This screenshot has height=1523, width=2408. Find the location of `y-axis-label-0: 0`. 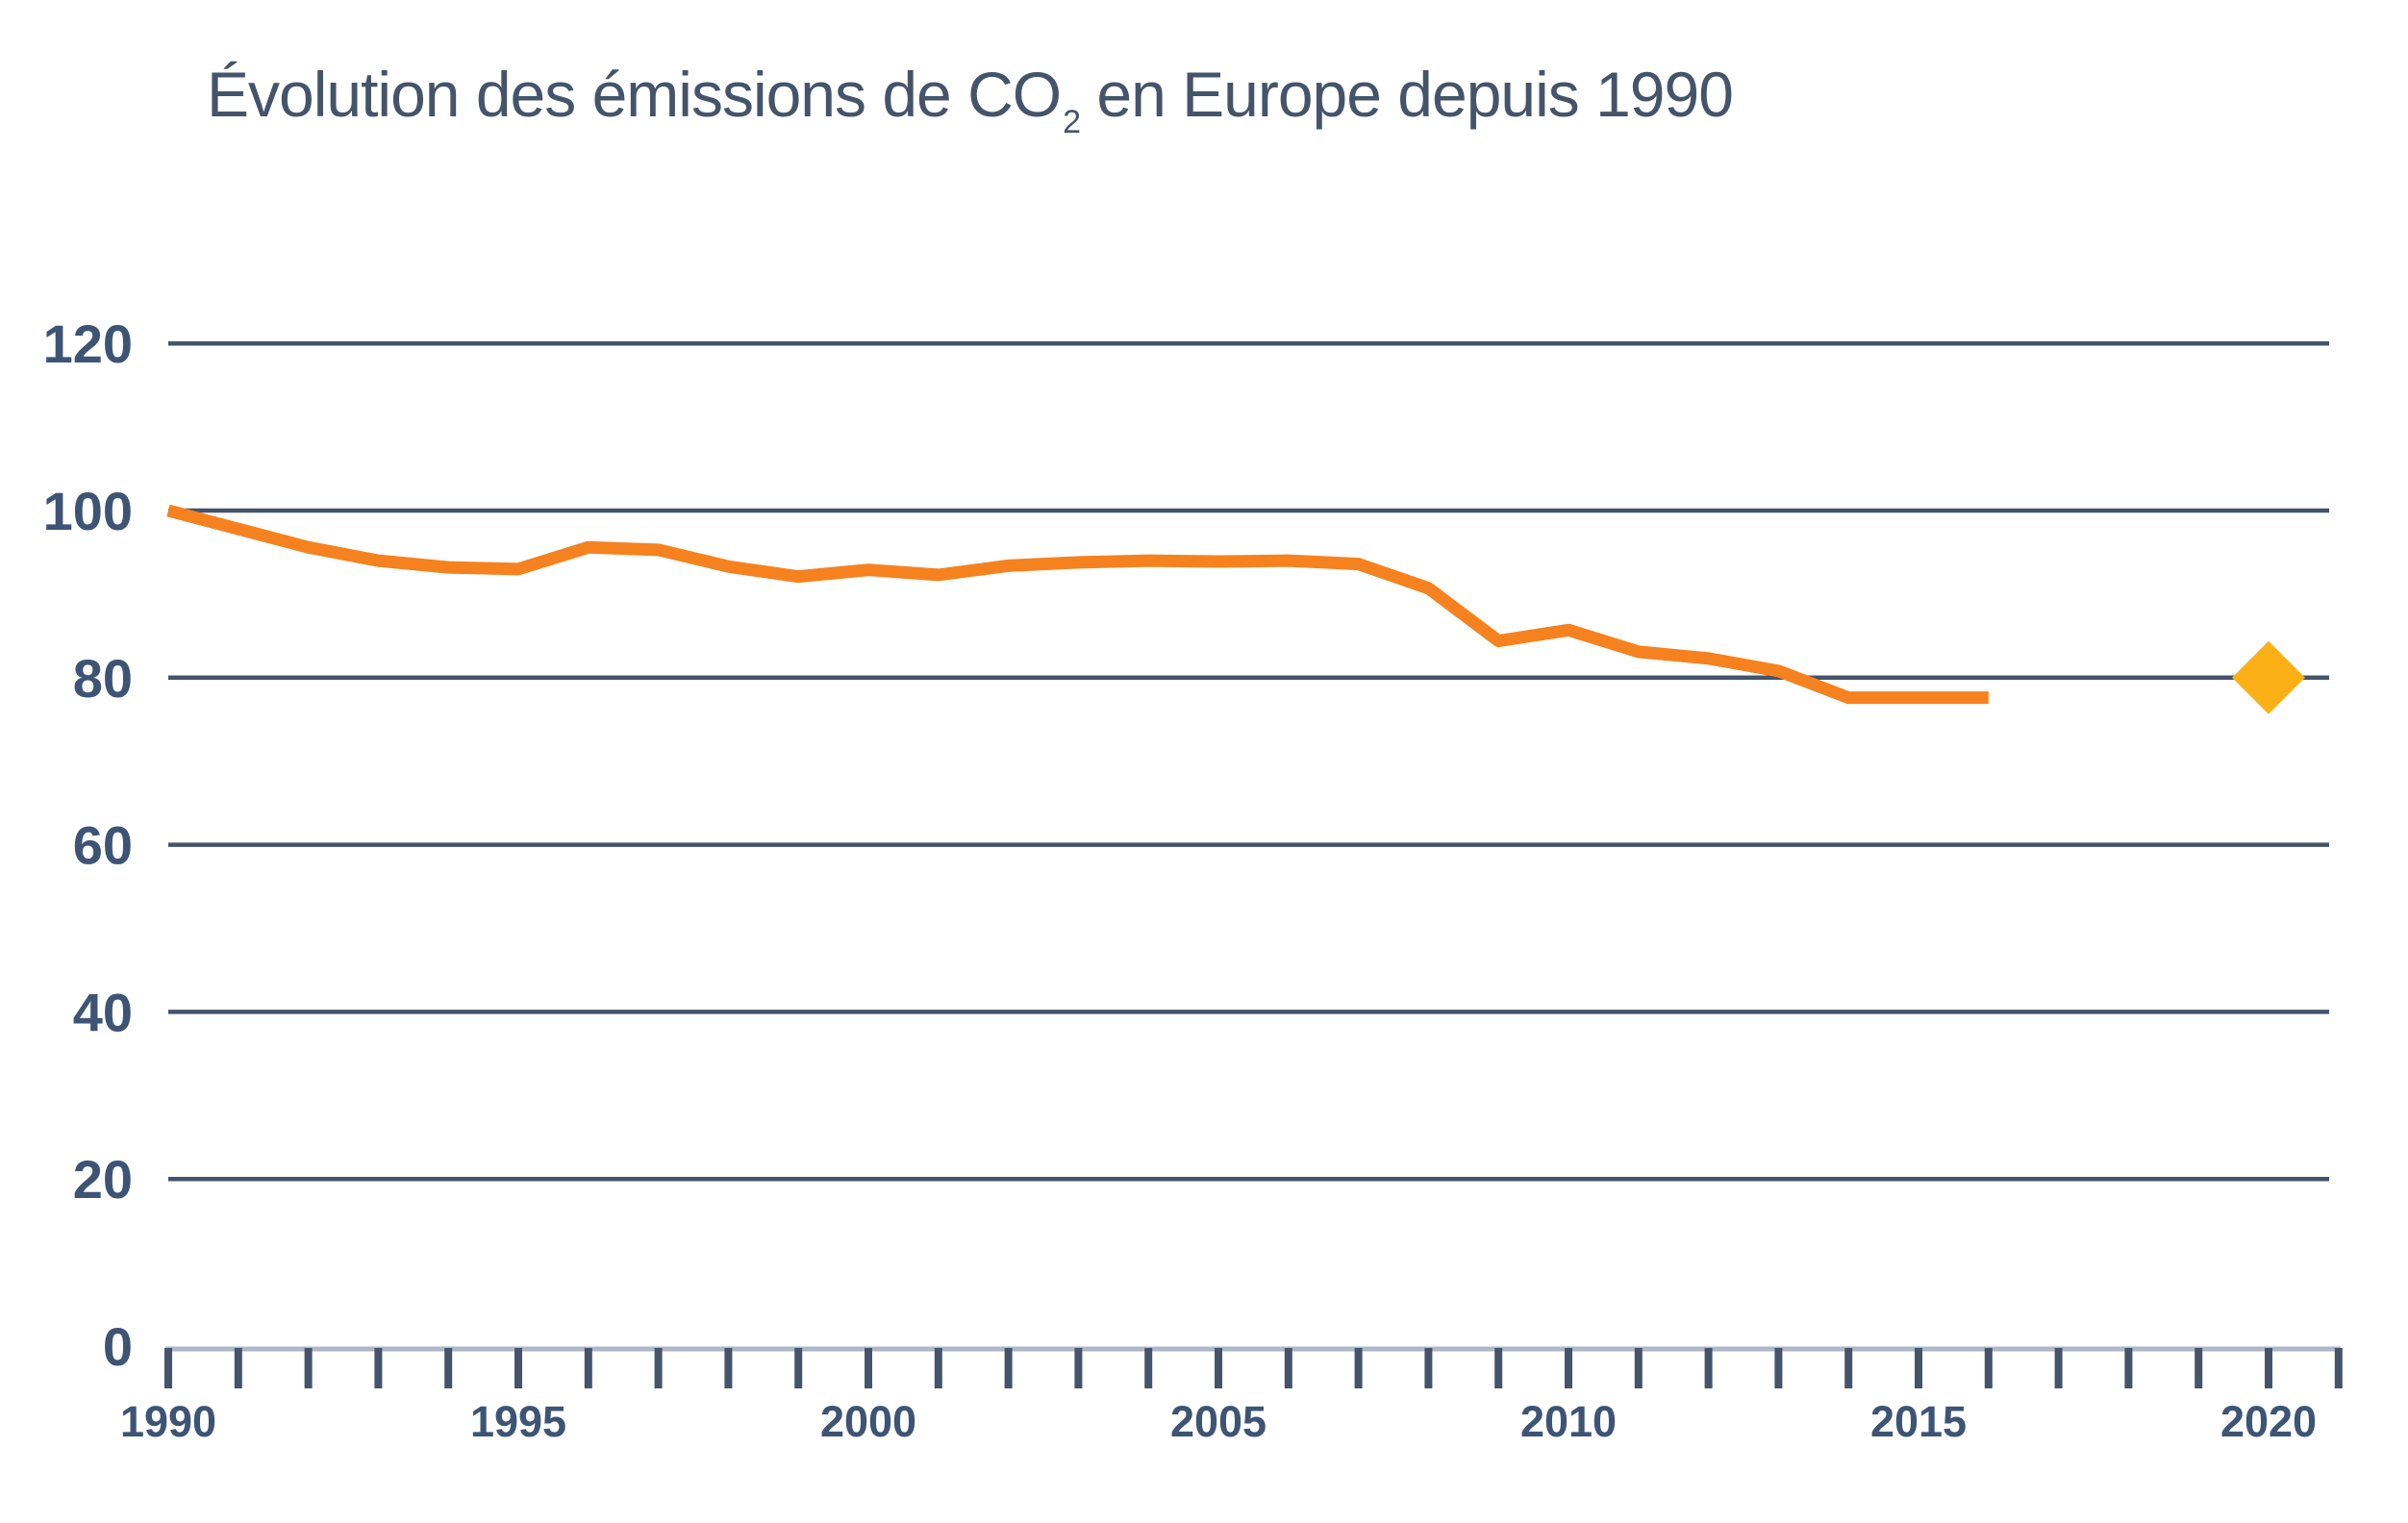

y-axis-label-0: 0 is located at coordinates (118, 1347).